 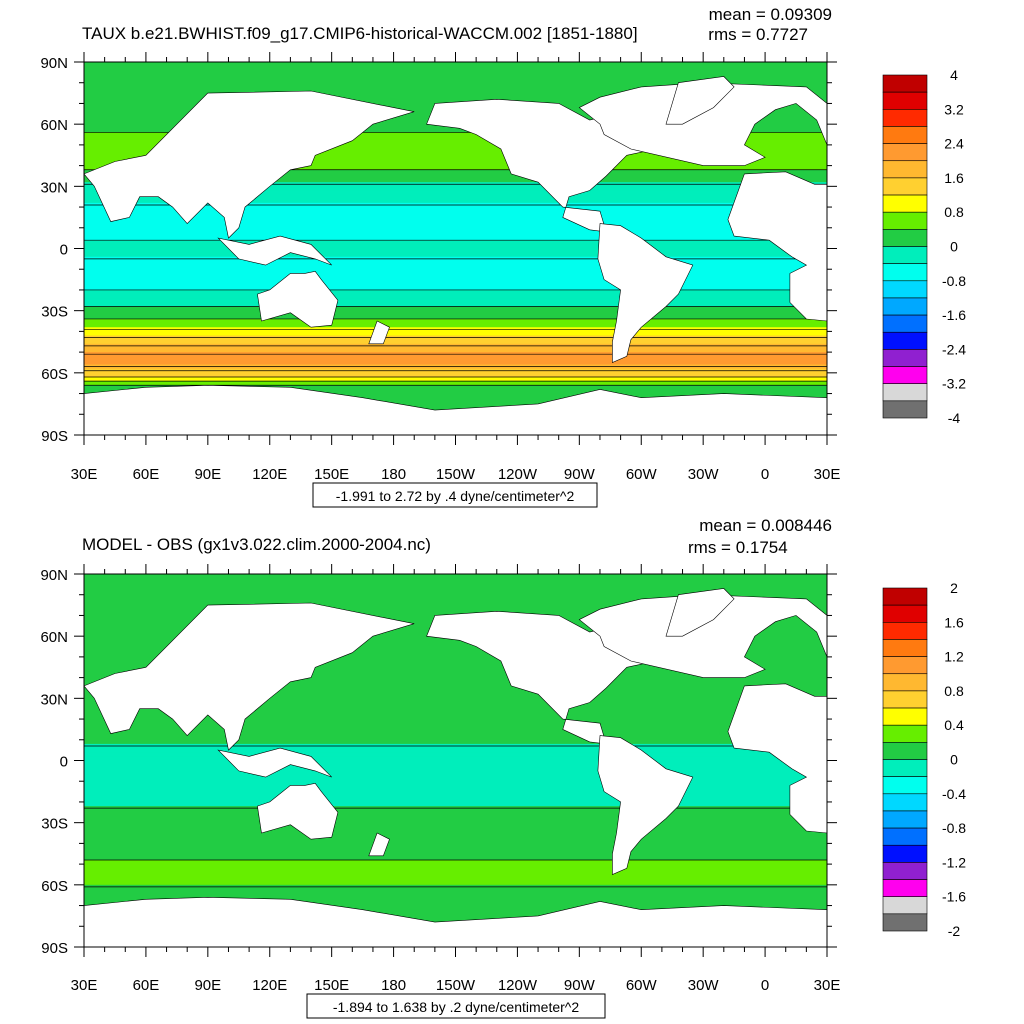 What do you see at coordinates (765, 525) in the screenshot?
I see `mean-stat: mean = 0.008446` at bounding box center [765, 525].